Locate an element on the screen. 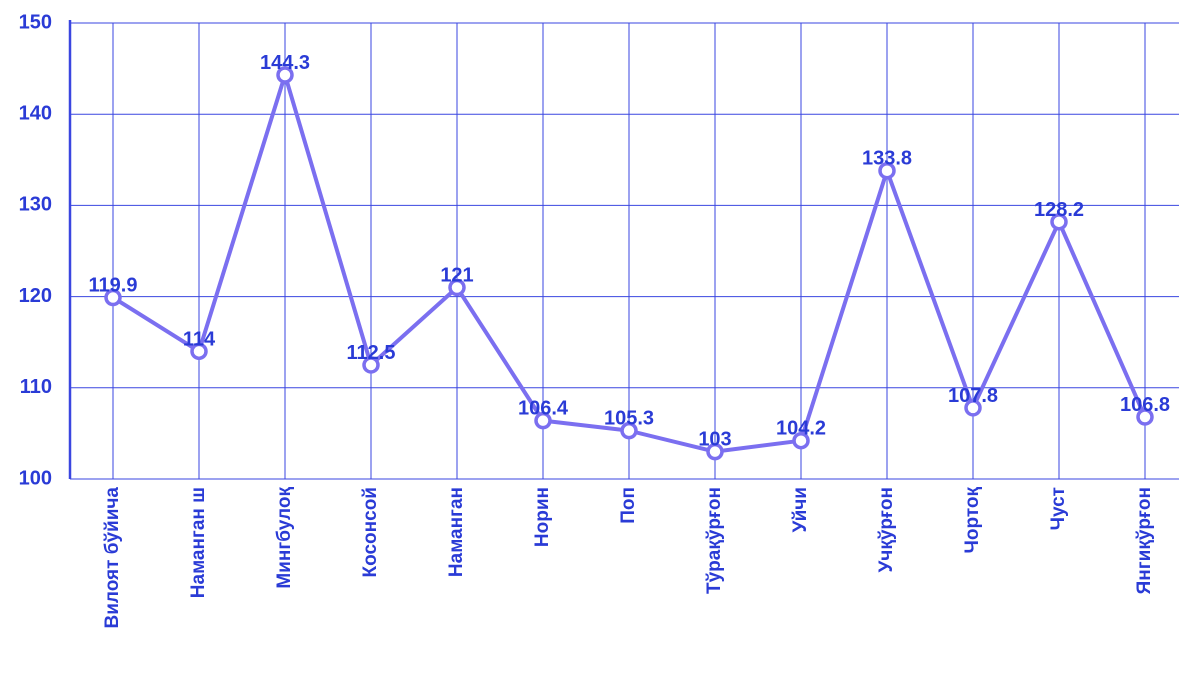 The image size is (1179, 684). value-label: 104.2 is located at coordinates (801, 429).